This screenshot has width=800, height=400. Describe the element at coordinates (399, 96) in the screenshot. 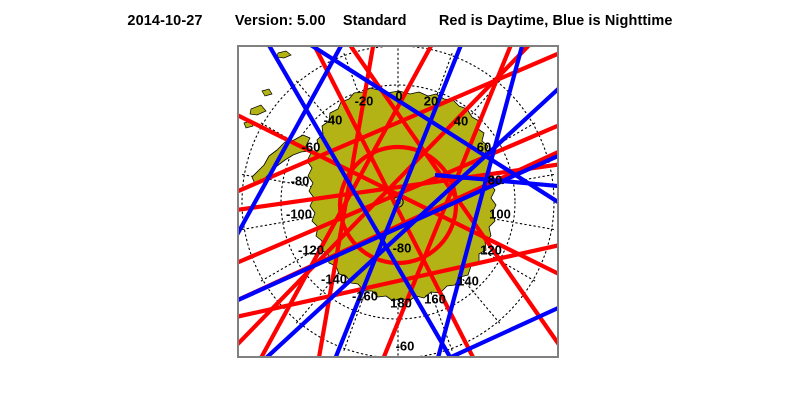

I see `graticule-label: 0` at that location.